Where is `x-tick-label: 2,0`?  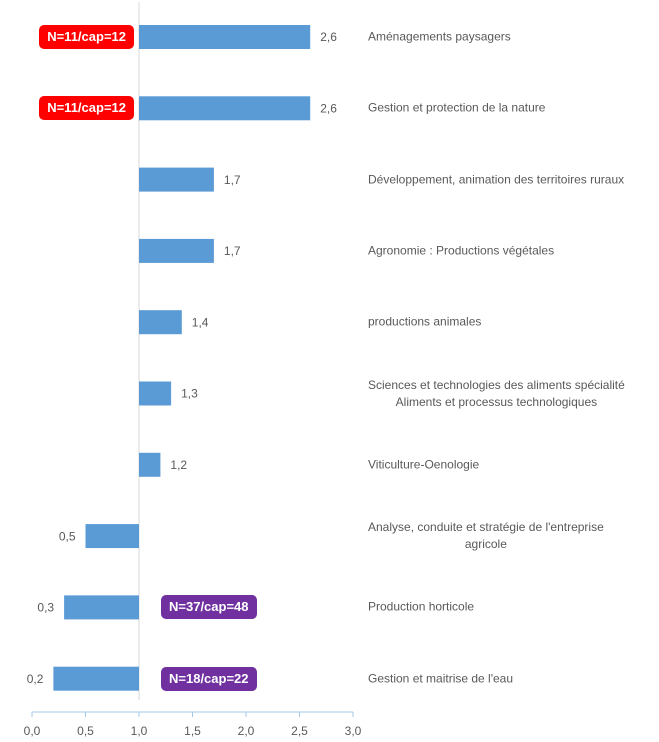
x-tick-label: 2,0 is located at coordinates (246, 731).